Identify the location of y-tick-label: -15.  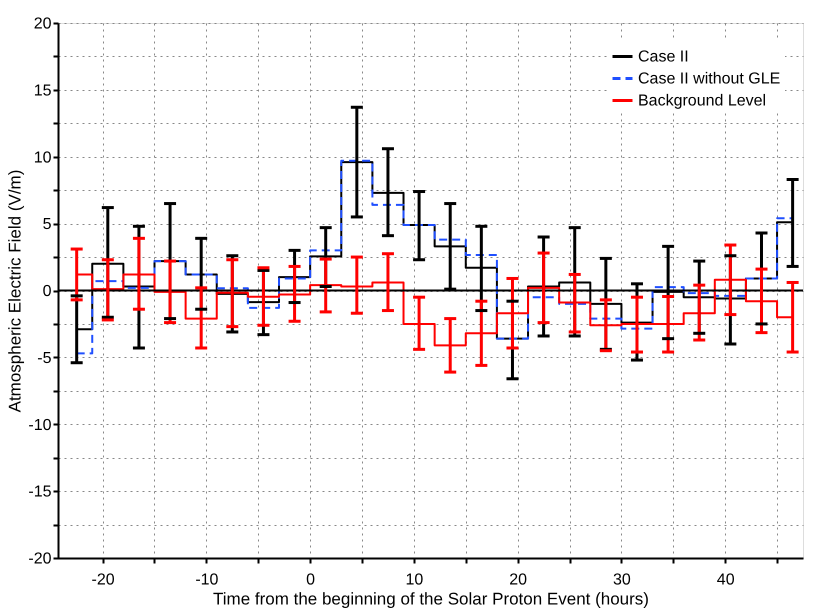
(40, 492).